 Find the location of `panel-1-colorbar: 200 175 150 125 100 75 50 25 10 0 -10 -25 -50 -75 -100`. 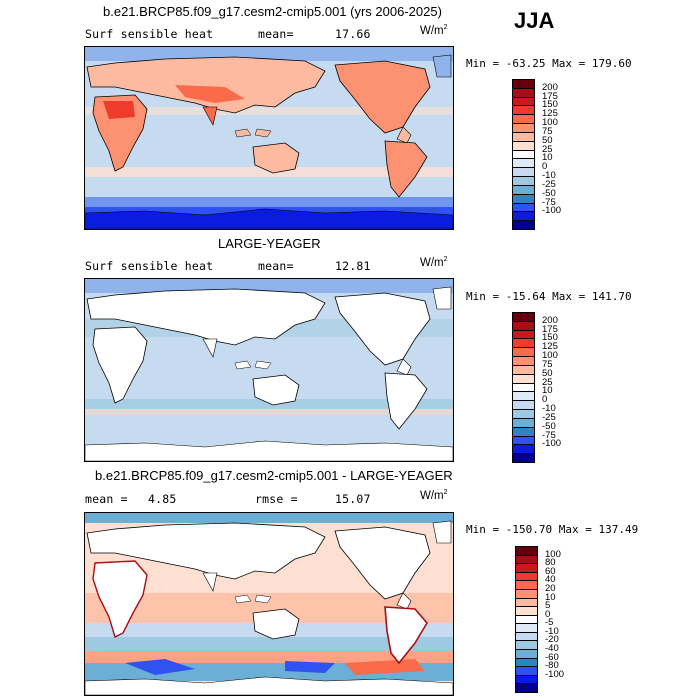

panel-1-colorbar: 200 175 150 125 100 75 50 25 10 0 -10 -25 -50 -75 -100 is located at coordinates (542, 154).